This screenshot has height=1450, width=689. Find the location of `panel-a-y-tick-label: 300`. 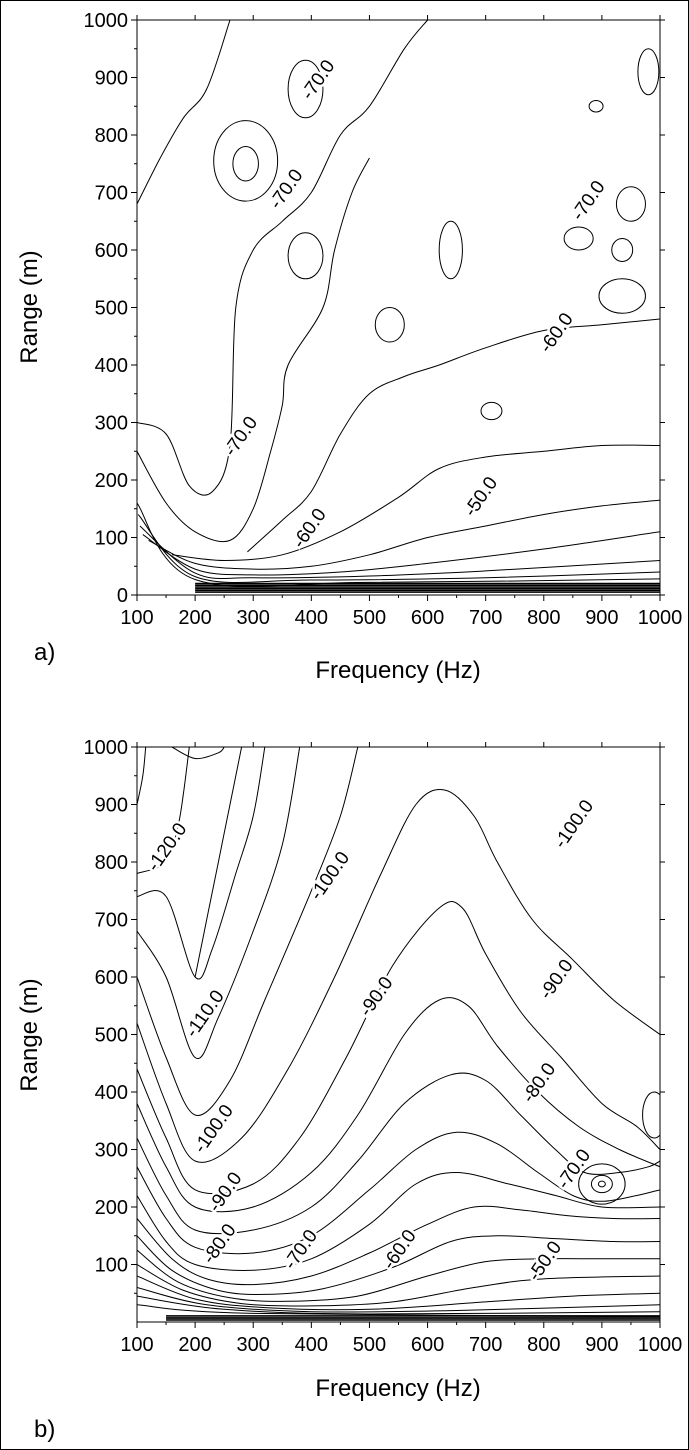

panel-a-y-tick-label: 300 is located at coordinates (111, 424).